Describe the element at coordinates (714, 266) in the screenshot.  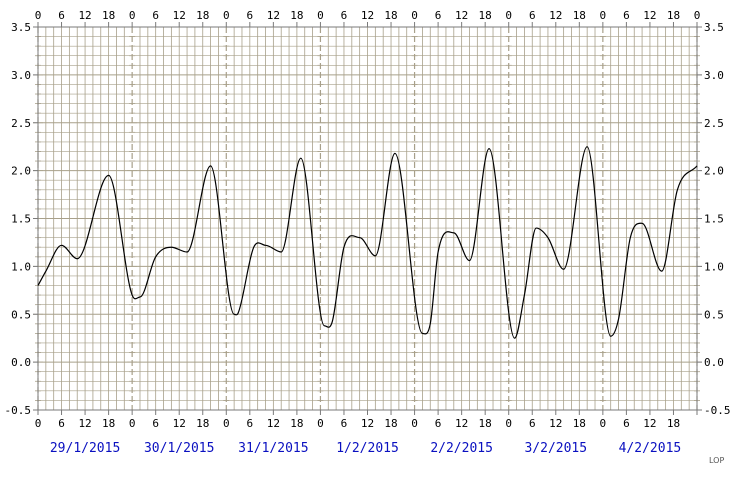
I see `y-tick-label-right: 1.0` at that location.